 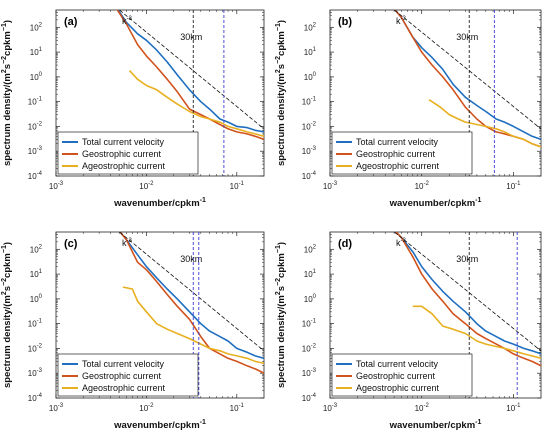 What do you see at coordinates (345, 22) in the screenshot?
I see `panel-label: (b)` at bounding box center [345, 22].